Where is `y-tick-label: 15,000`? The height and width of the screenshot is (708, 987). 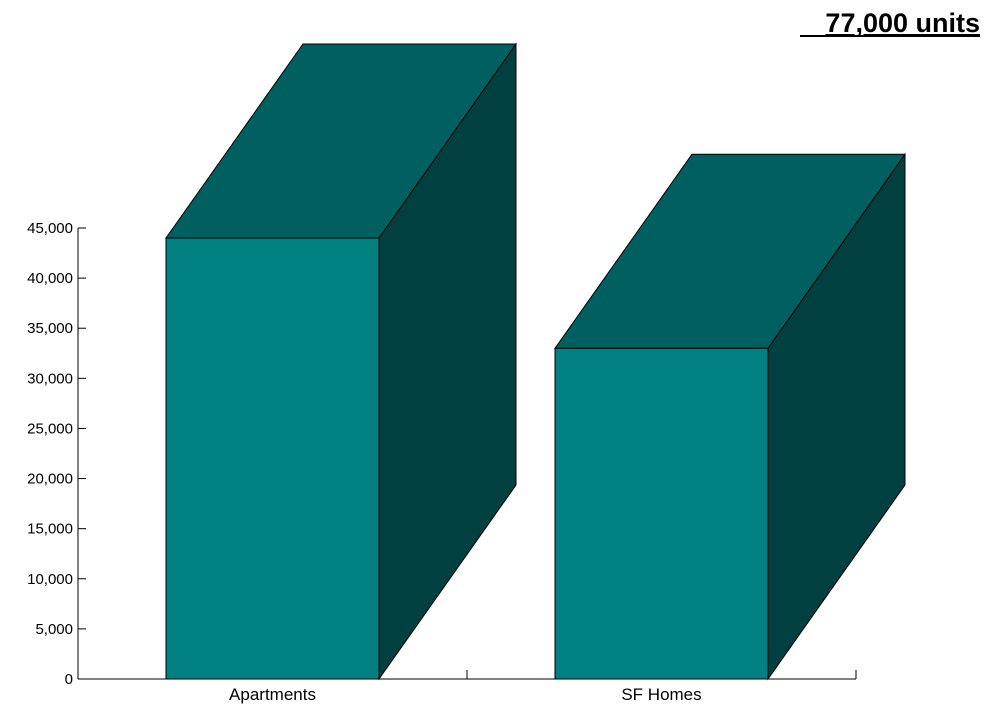 y-tick-label: 15,000 is located at coordinates (50, 529).